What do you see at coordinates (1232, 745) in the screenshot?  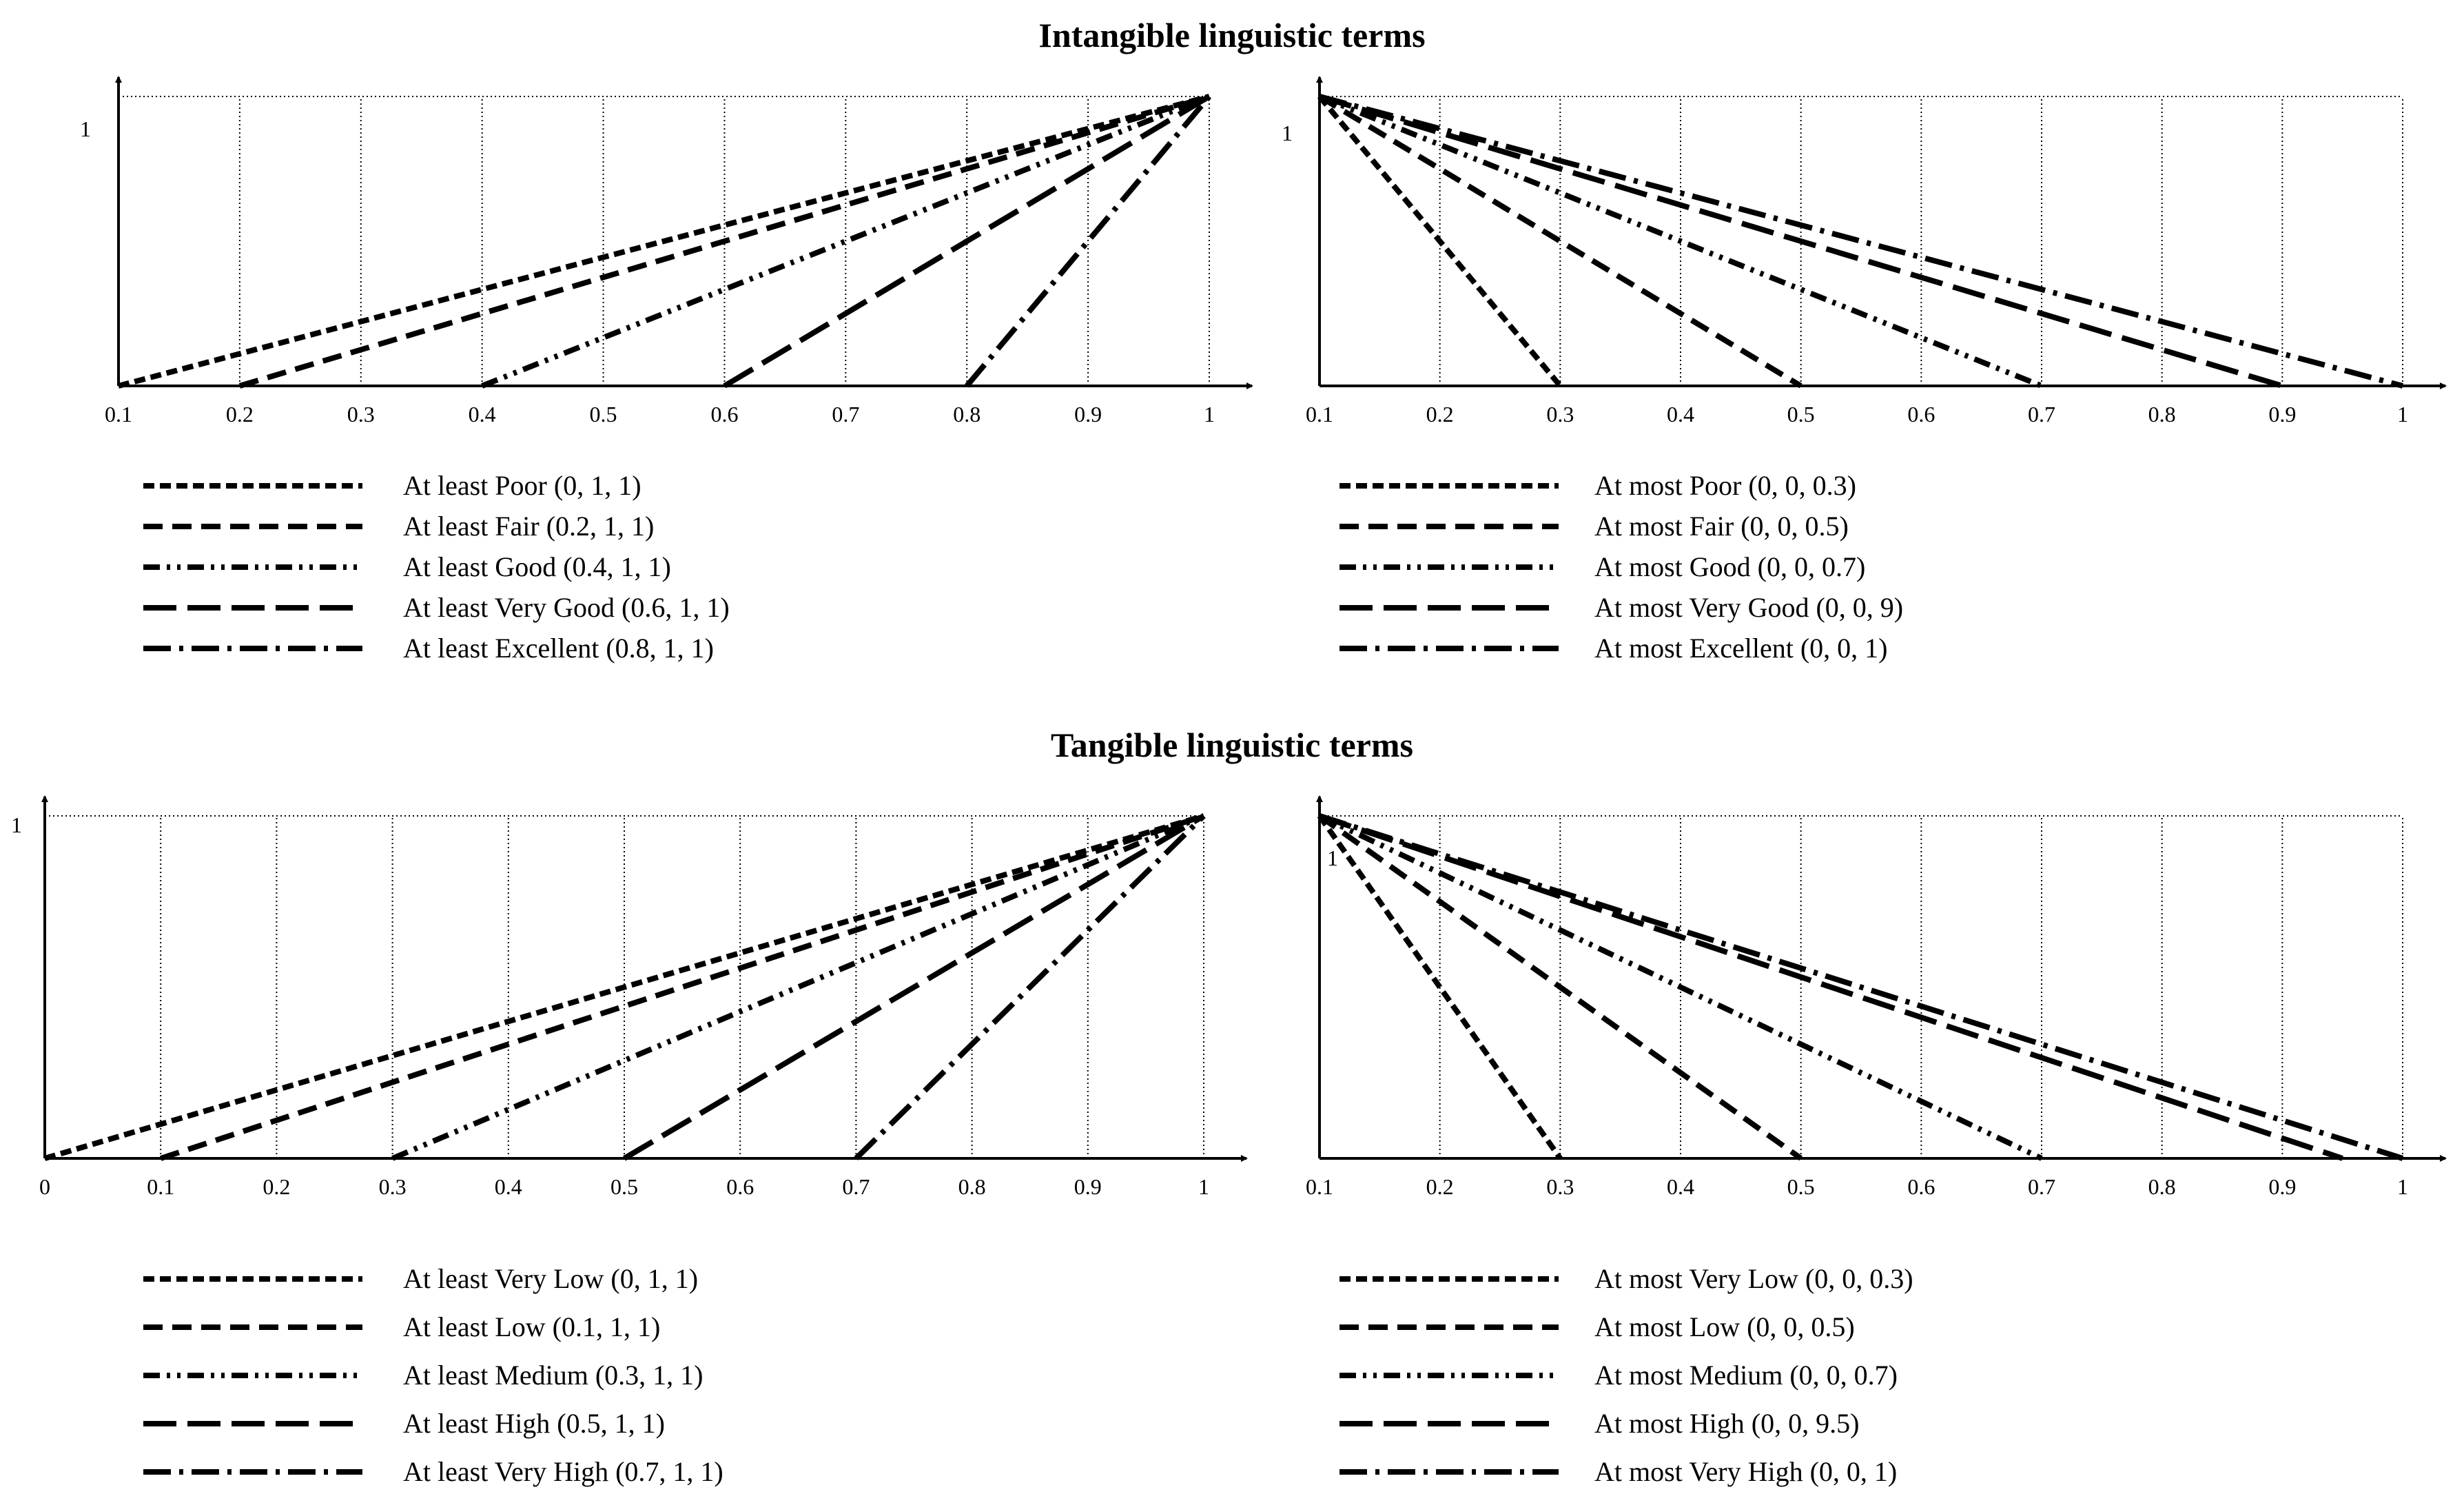 I see `section-title-tangible: Tangible linguistic terms` at bounding box center [1232, 745].